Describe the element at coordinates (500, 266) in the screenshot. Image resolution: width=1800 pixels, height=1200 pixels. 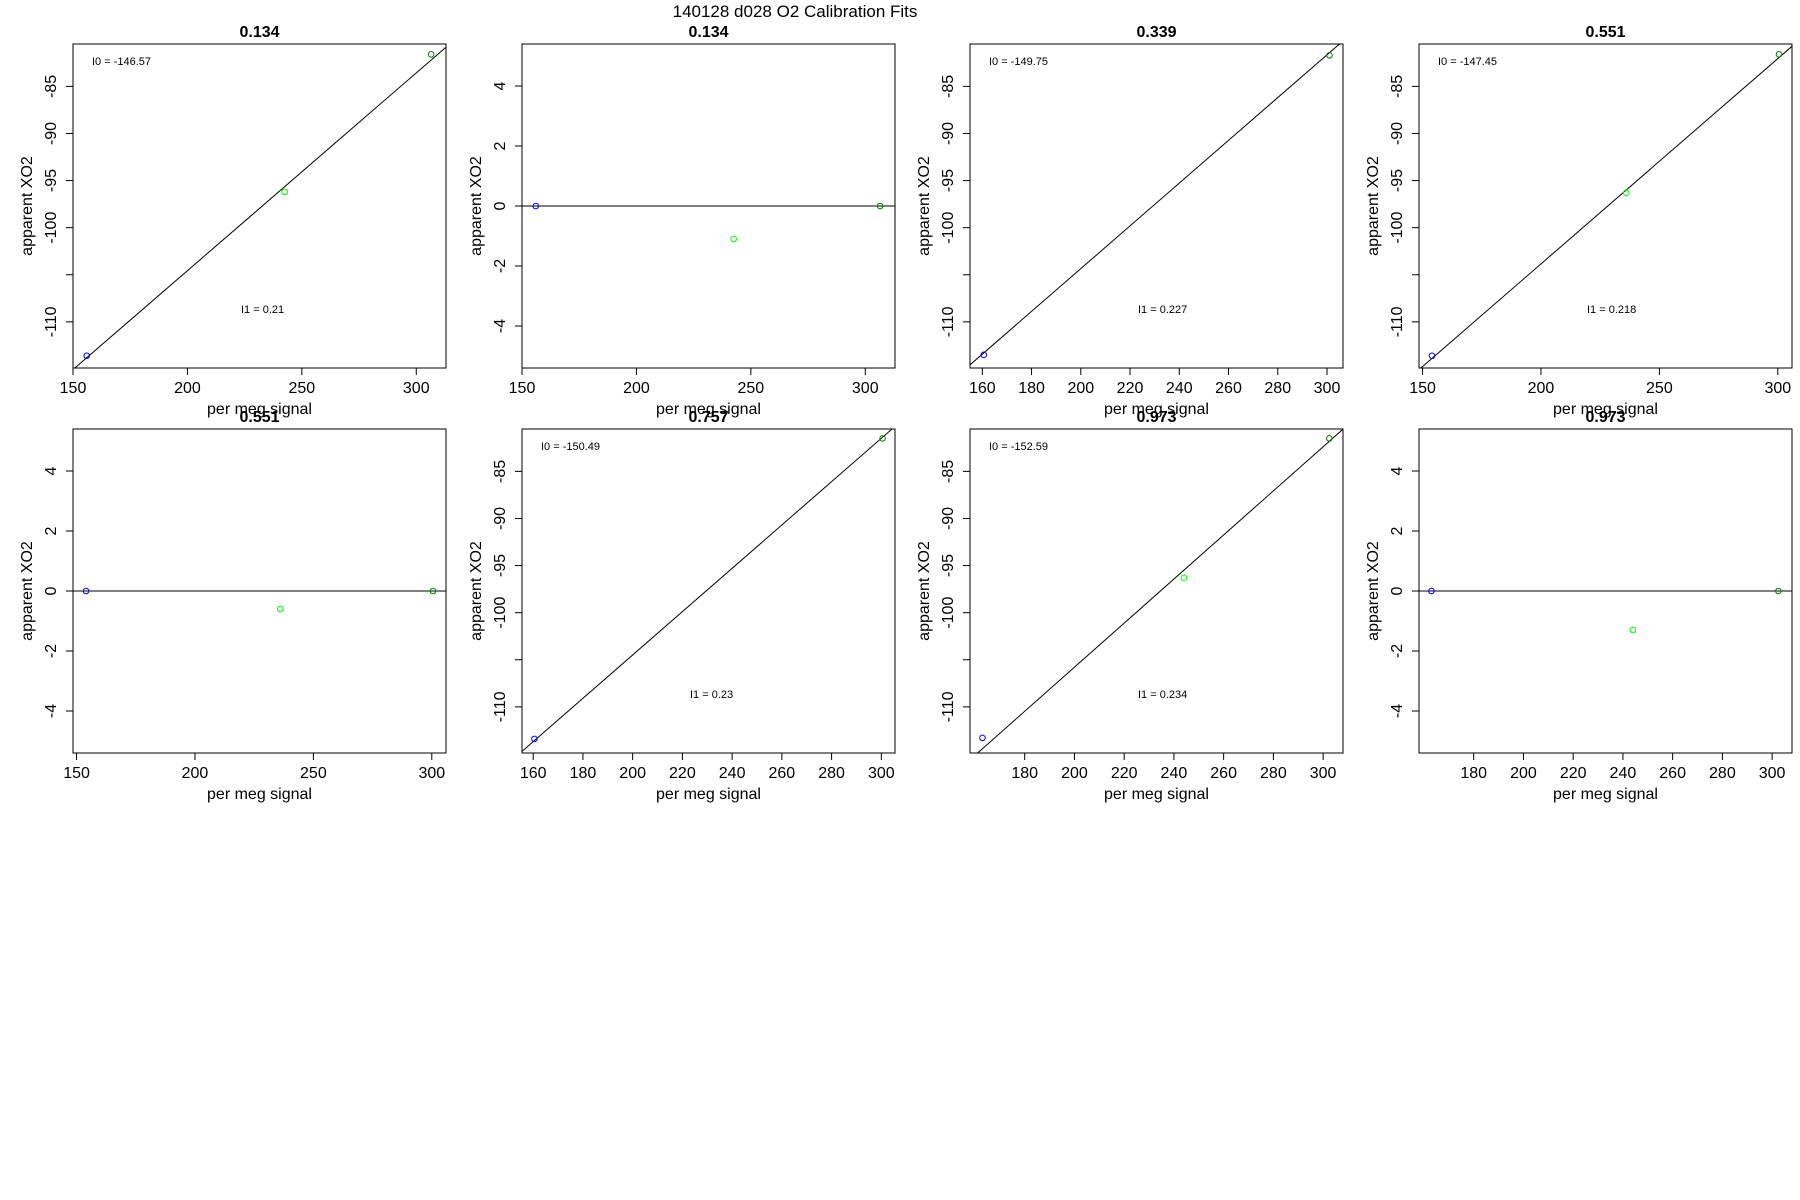
I see `y-tick-label: -2` at that location.